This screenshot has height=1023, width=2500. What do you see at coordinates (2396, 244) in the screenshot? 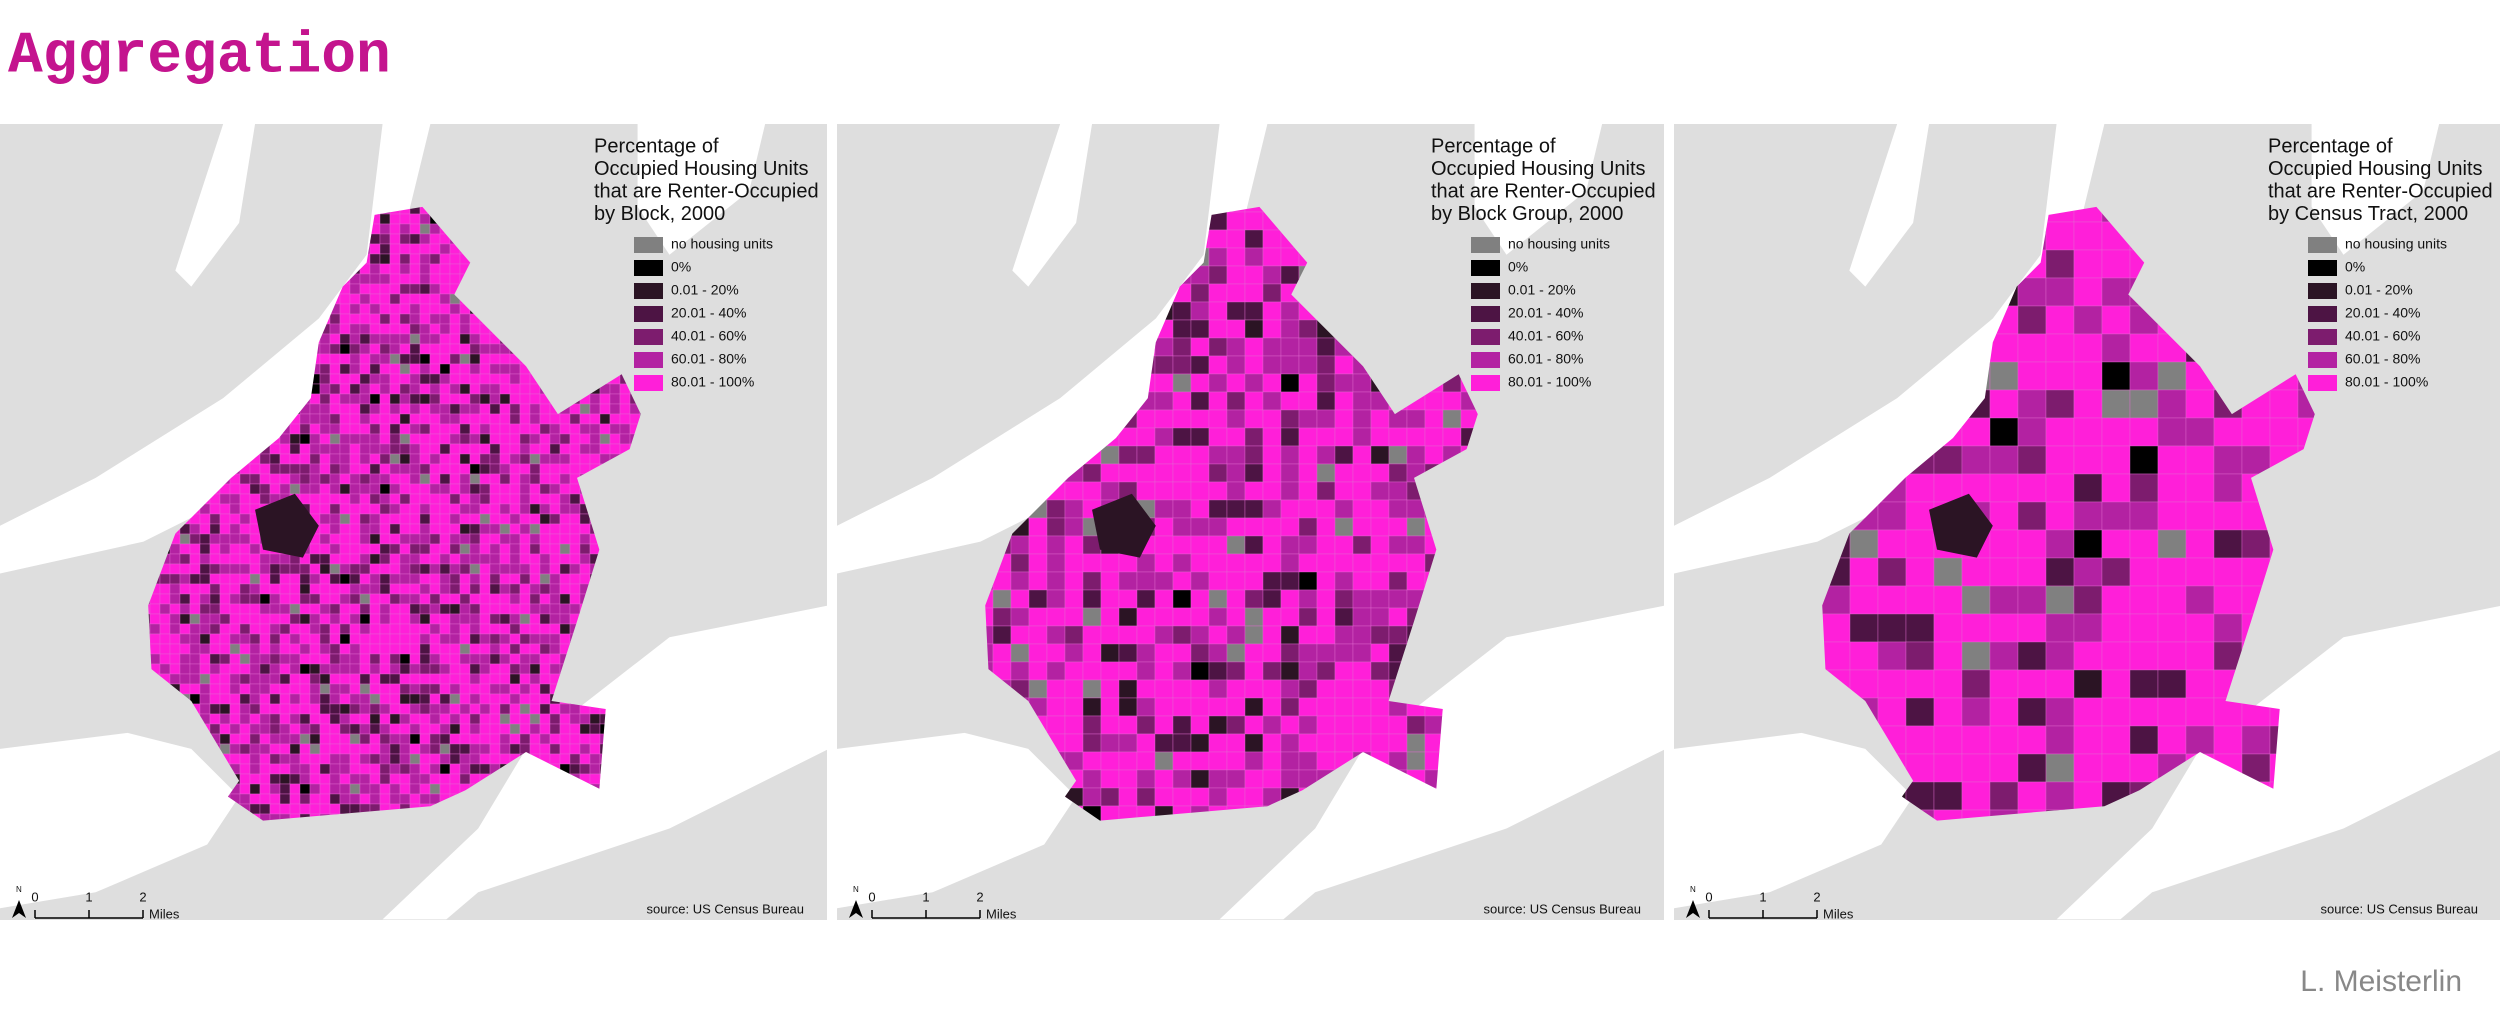
I see `legend-label: no housing units` at bounding box center [2396, 244].